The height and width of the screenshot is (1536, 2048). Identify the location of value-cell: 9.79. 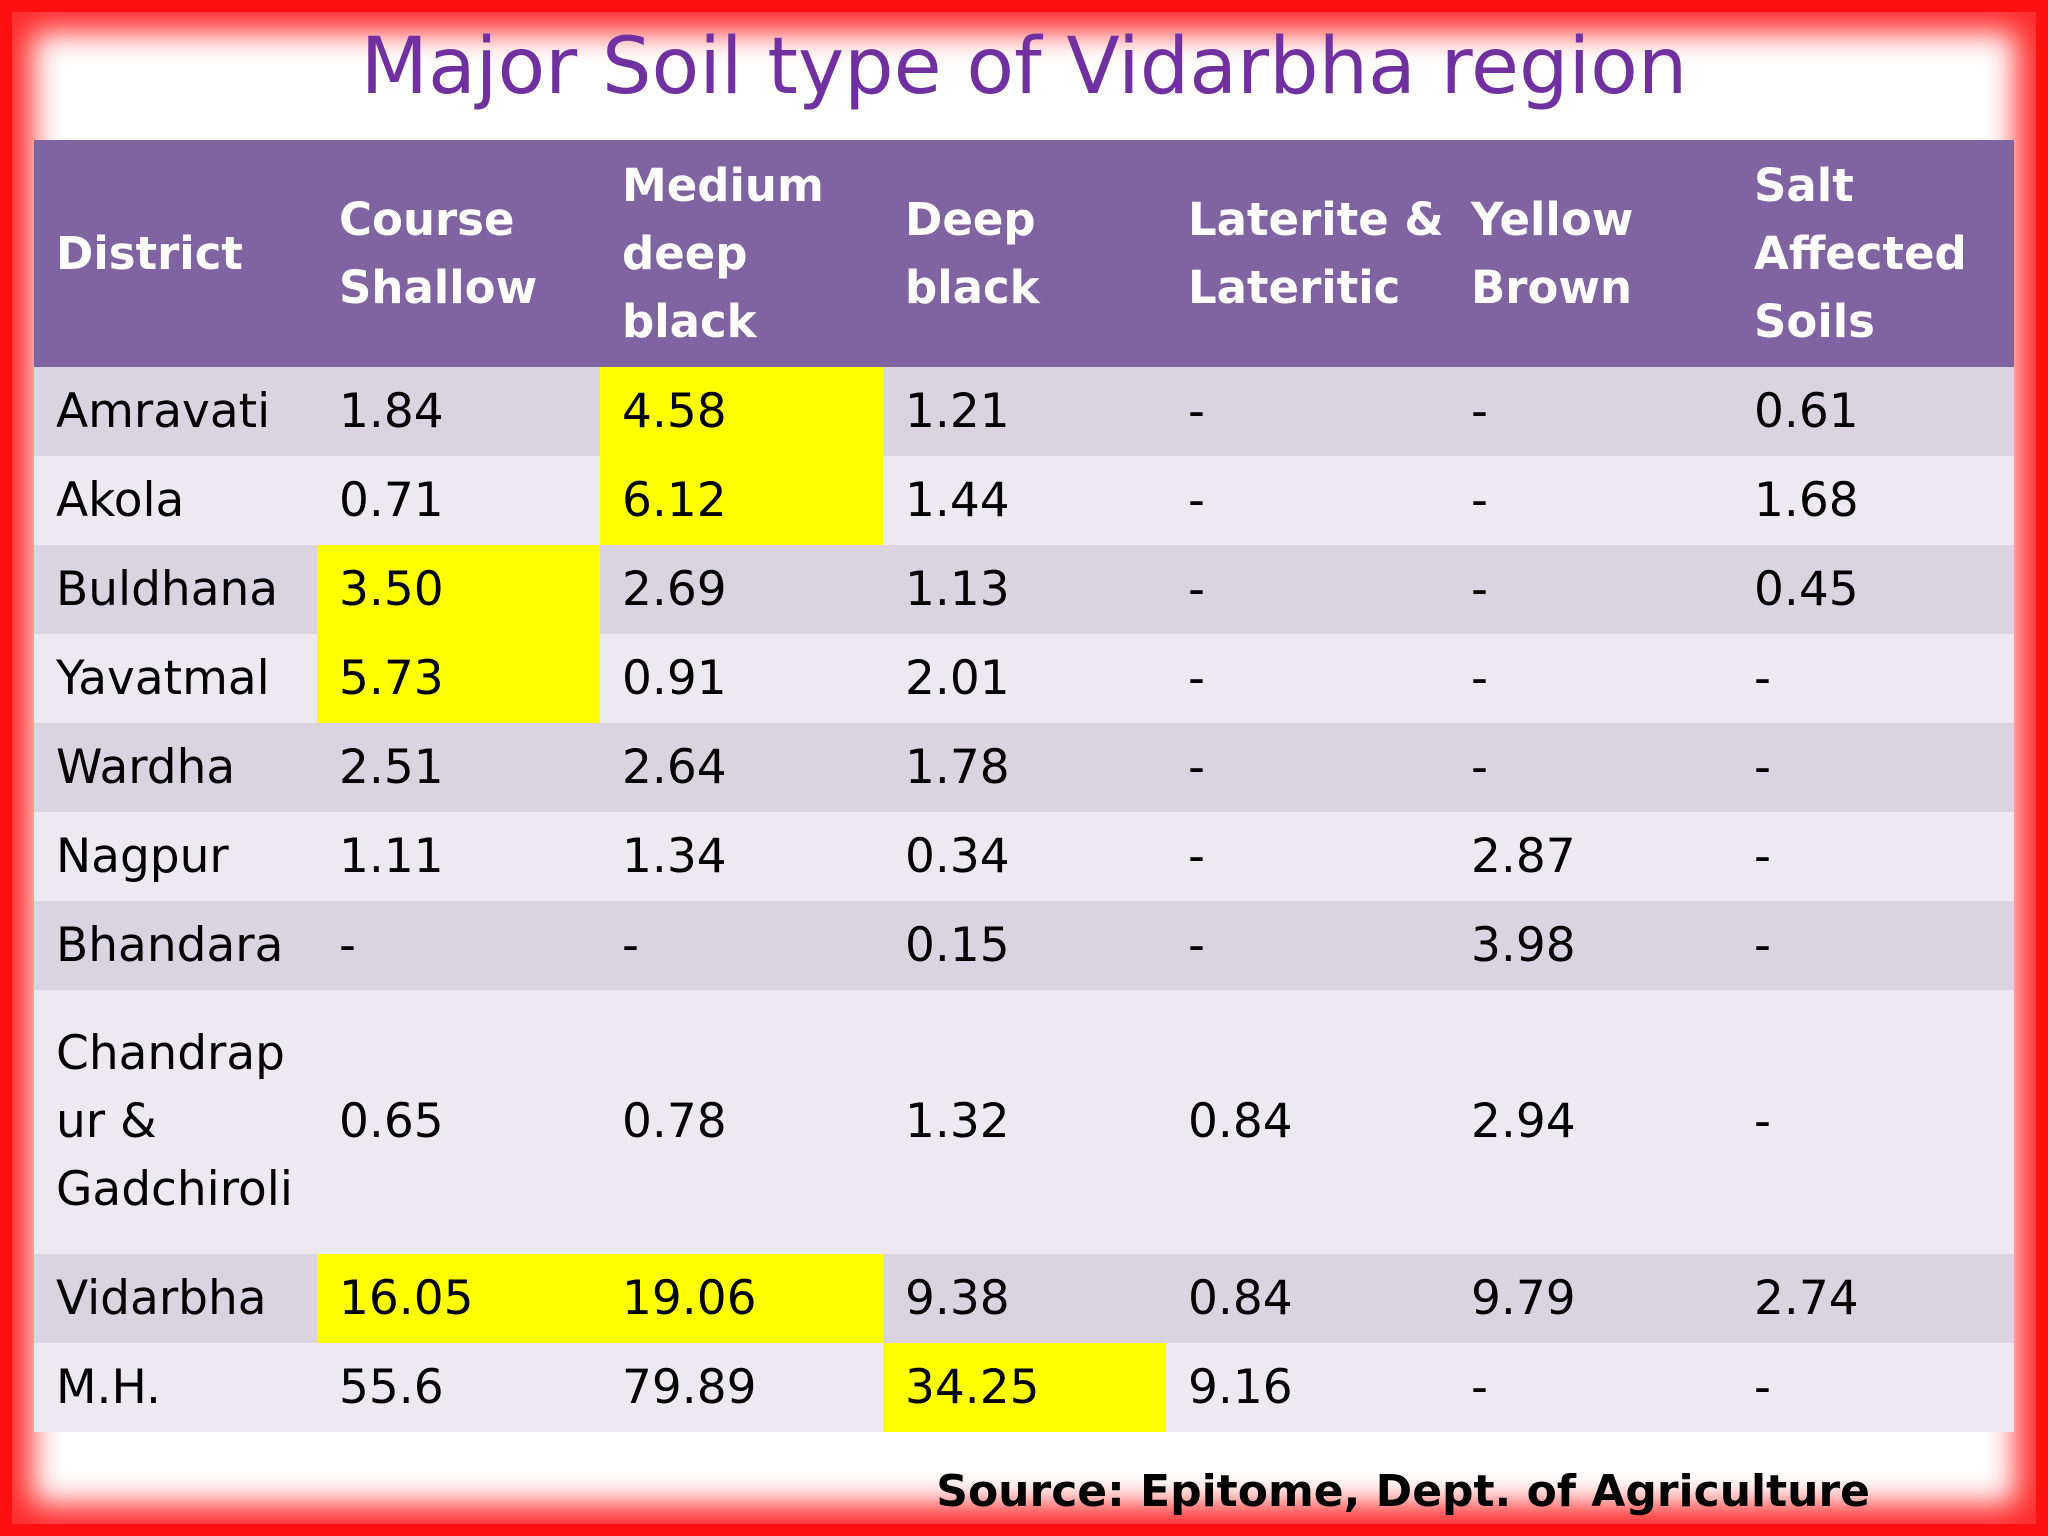
(1523, 1298).